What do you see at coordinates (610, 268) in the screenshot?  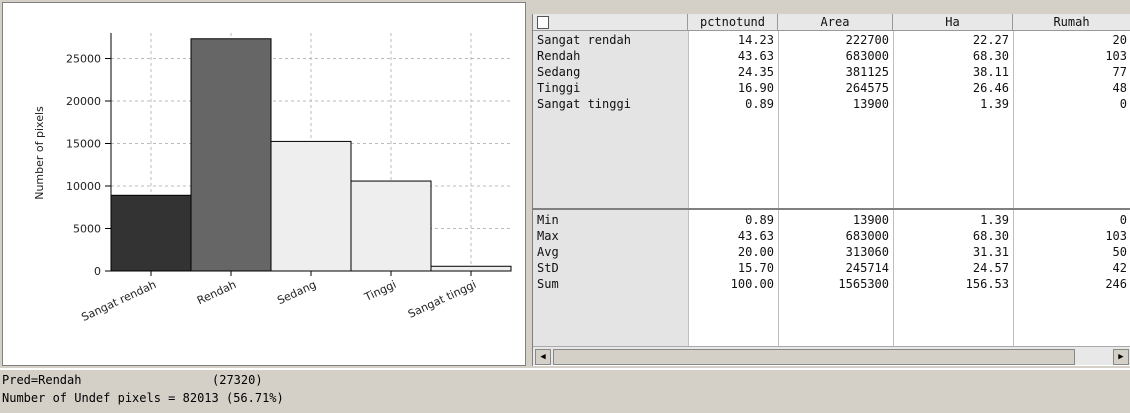 I see `row-label: StD` at bounding box center [610, 268].